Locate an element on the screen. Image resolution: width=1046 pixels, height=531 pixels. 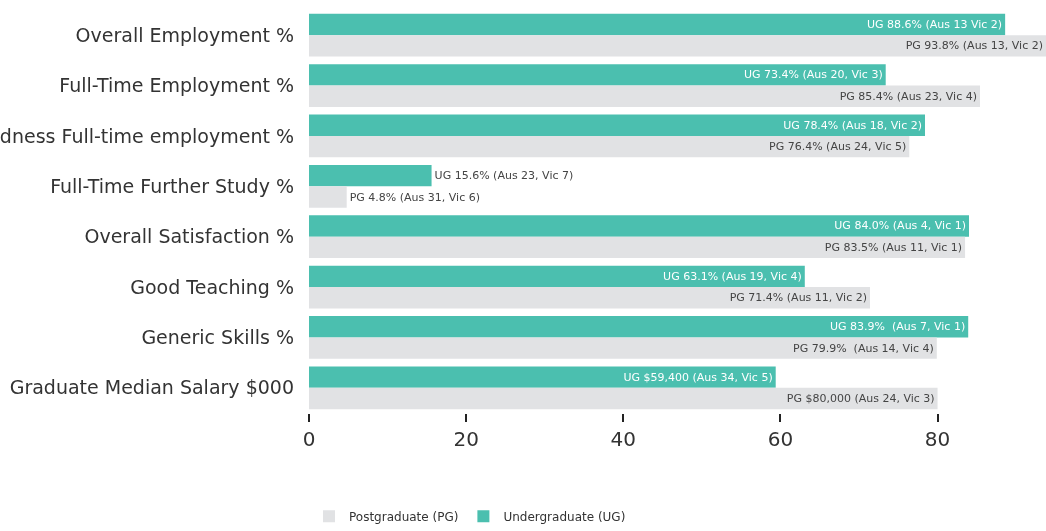
x-tick-label: 20 is located at coordinates (466, 439).